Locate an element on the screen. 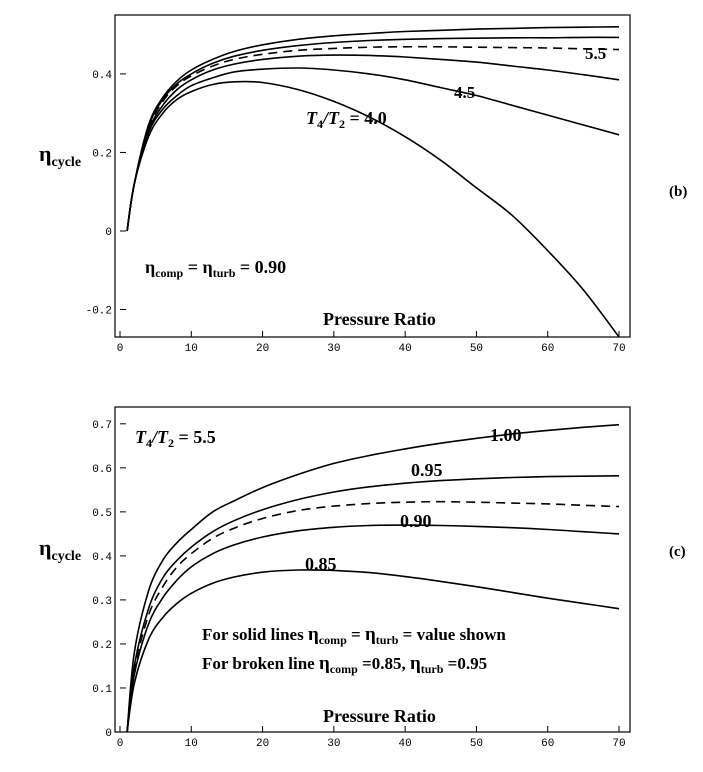 Image resolution: width=703 pixels, height=772 pixels. curve-label-0-85: 0.85 is located at coordinates (321, 564).